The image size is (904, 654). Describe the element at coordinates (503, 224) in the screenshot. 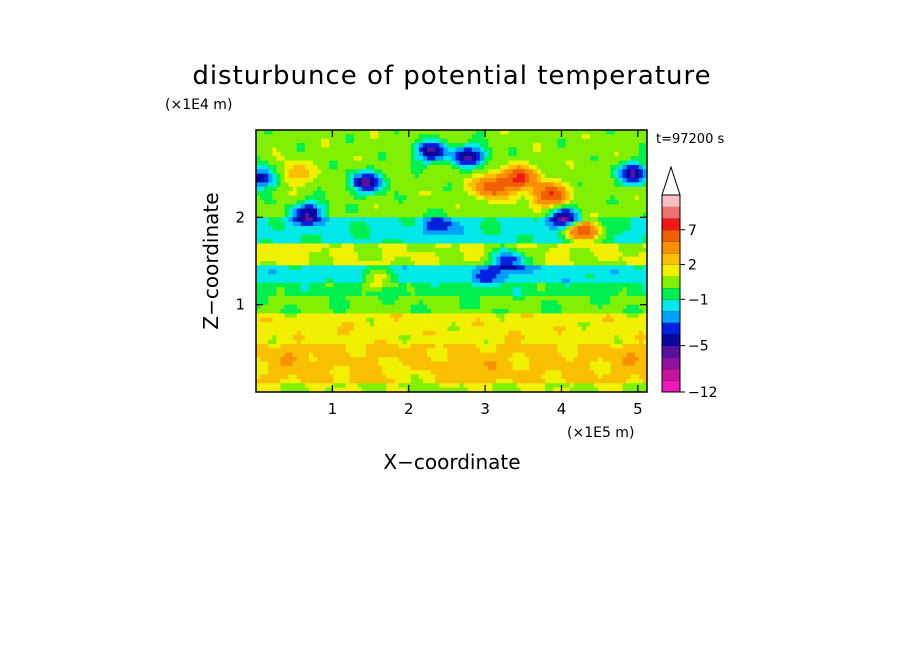

I see `heatmap-cell-2076` at that location.